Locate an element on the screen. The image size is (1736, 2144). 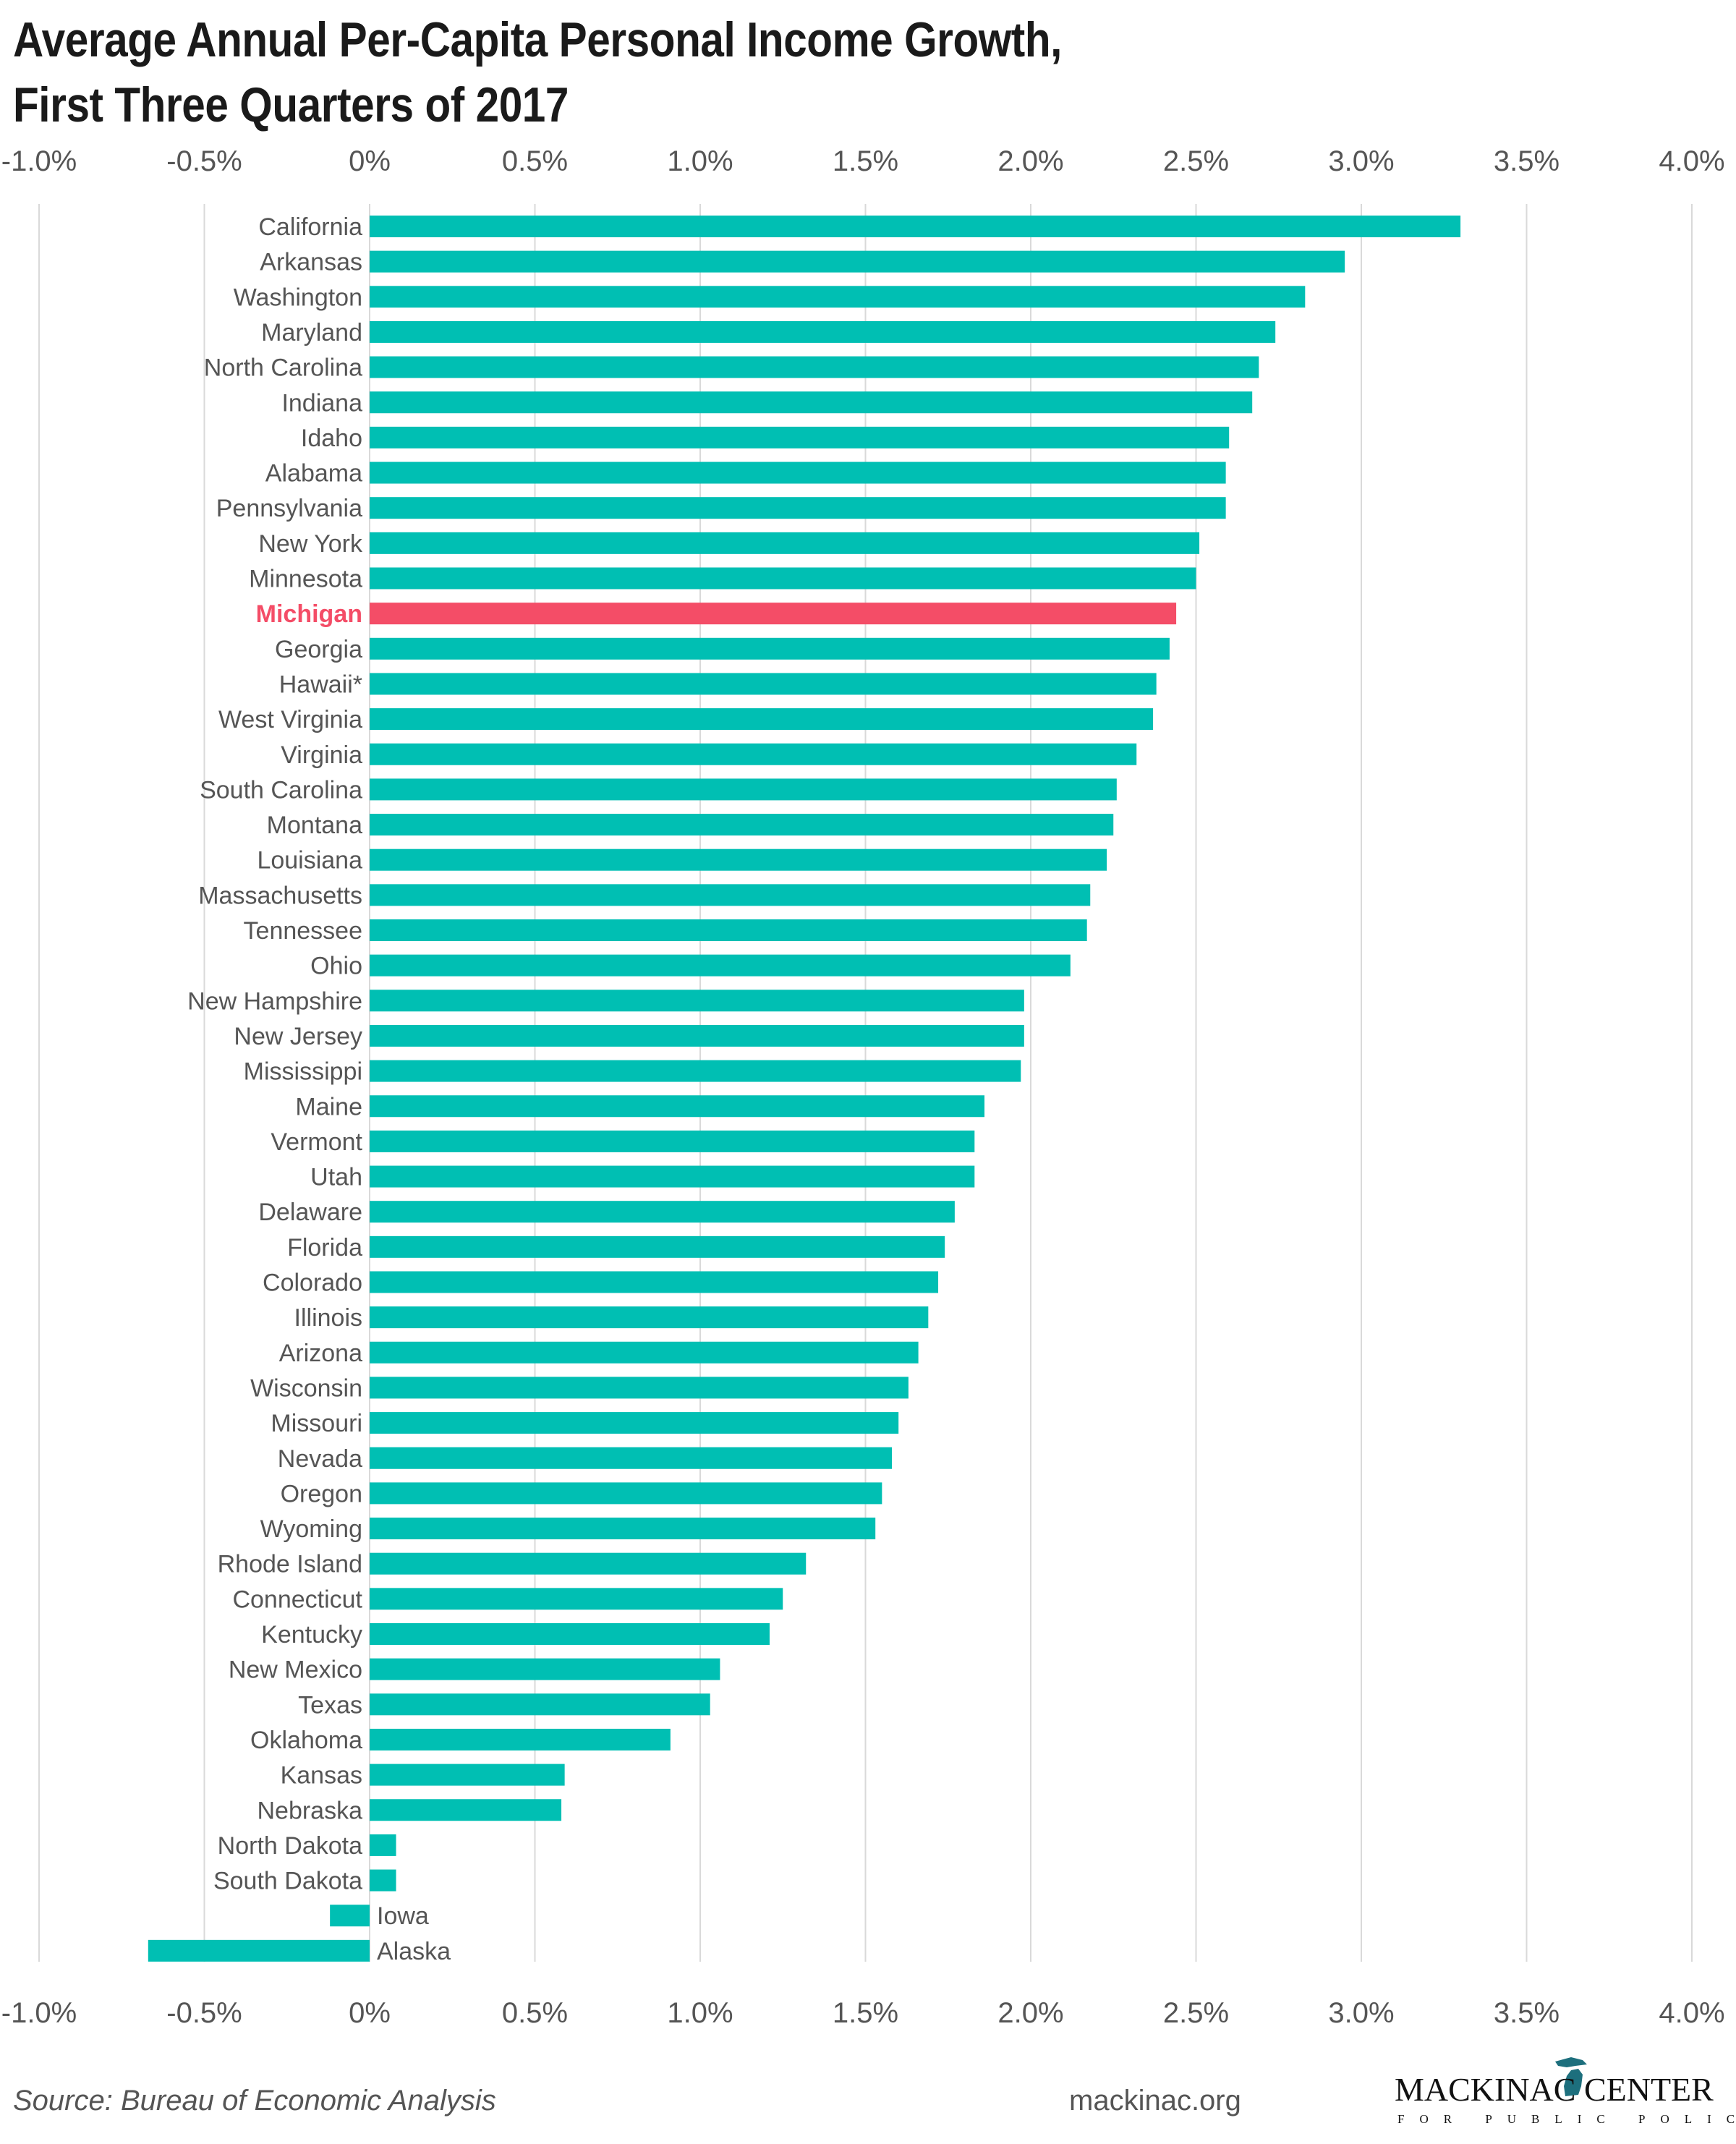
x-tick-label-bottom: 0% is located at coordinates (370, 2013).